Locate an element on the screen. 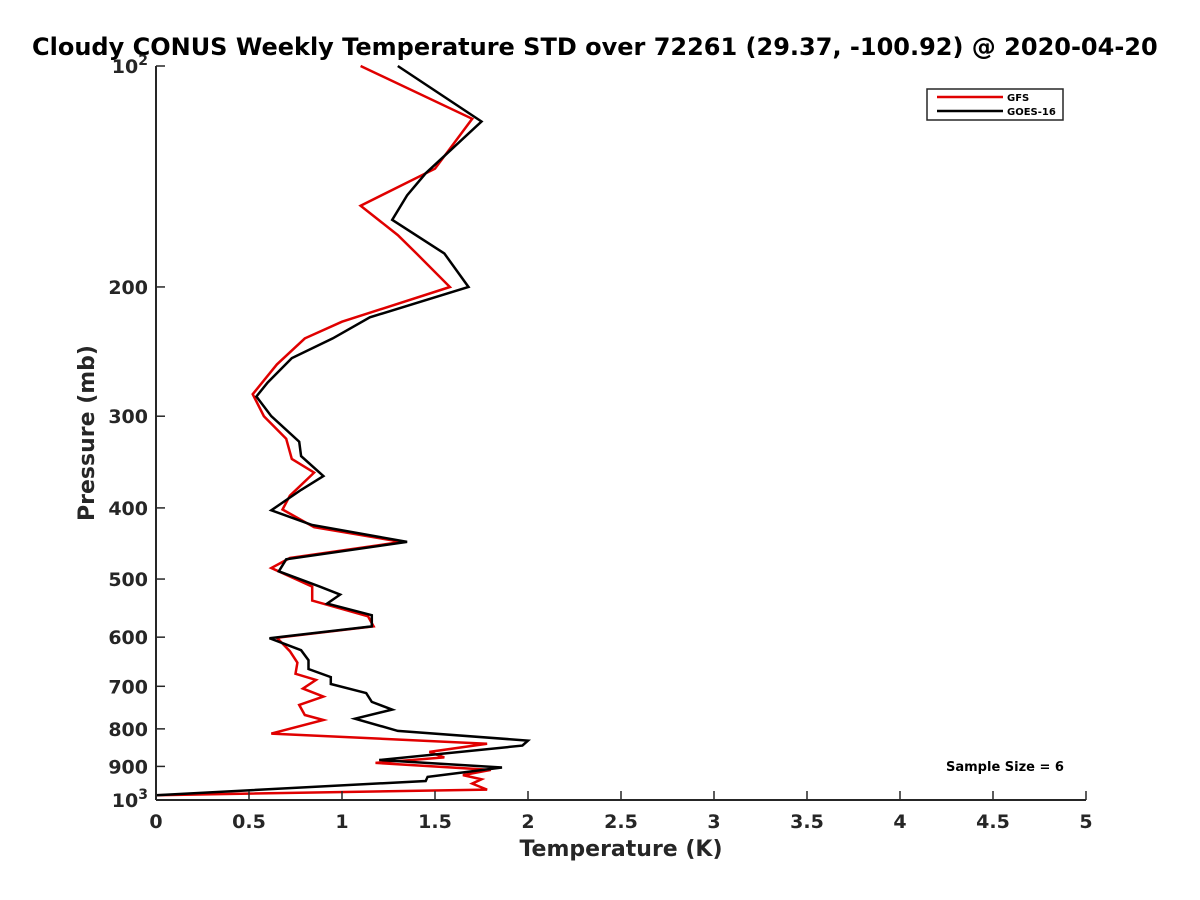 This screenshot has width=1200, height=900. x-axis-label: Temperature (K) is located at coordinates (620, 849).